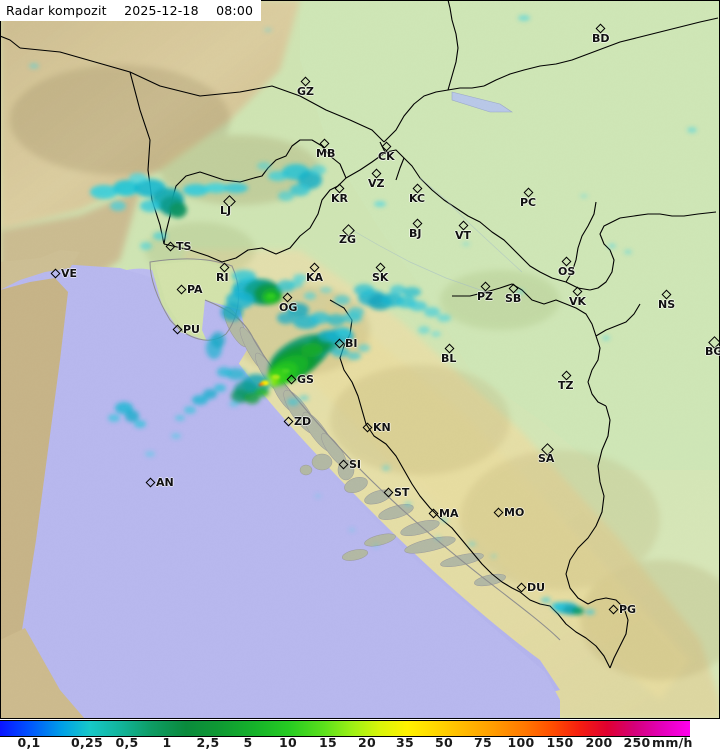 The width and height of the screenshot is (720, 751). What do you see at coordinates (444, 742) in the screenshot?
I see `legend-tick-10: 50` at bounding box center [444, 742].